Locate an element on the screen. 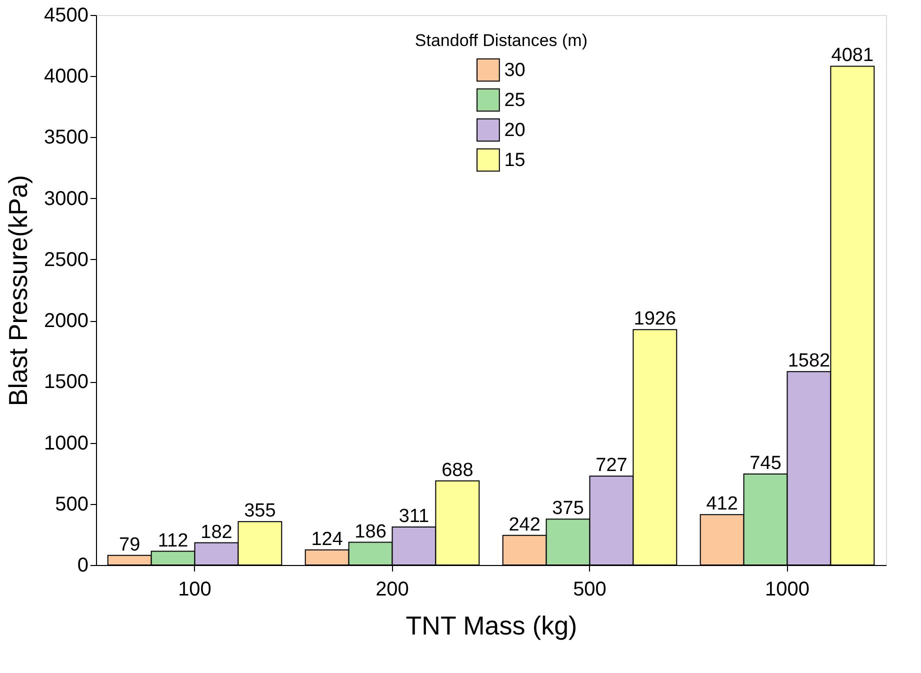 This screenshot has height=673, width=921. legend-label: 30 is located at coordinates (515, 70).